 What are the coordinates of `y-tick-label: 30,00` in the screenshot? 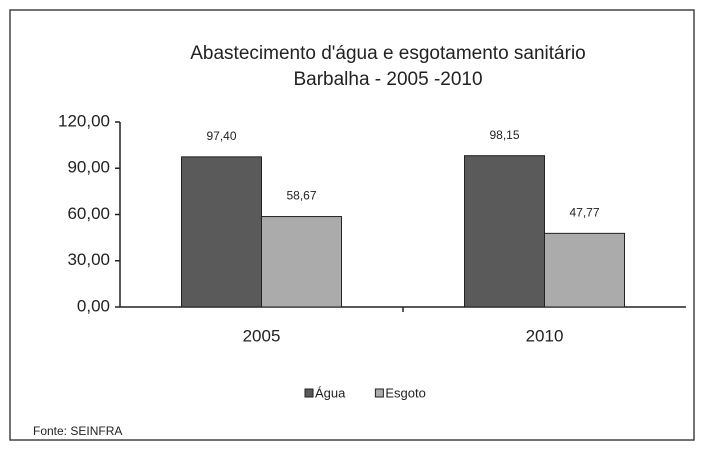 It's located at (88, 259).